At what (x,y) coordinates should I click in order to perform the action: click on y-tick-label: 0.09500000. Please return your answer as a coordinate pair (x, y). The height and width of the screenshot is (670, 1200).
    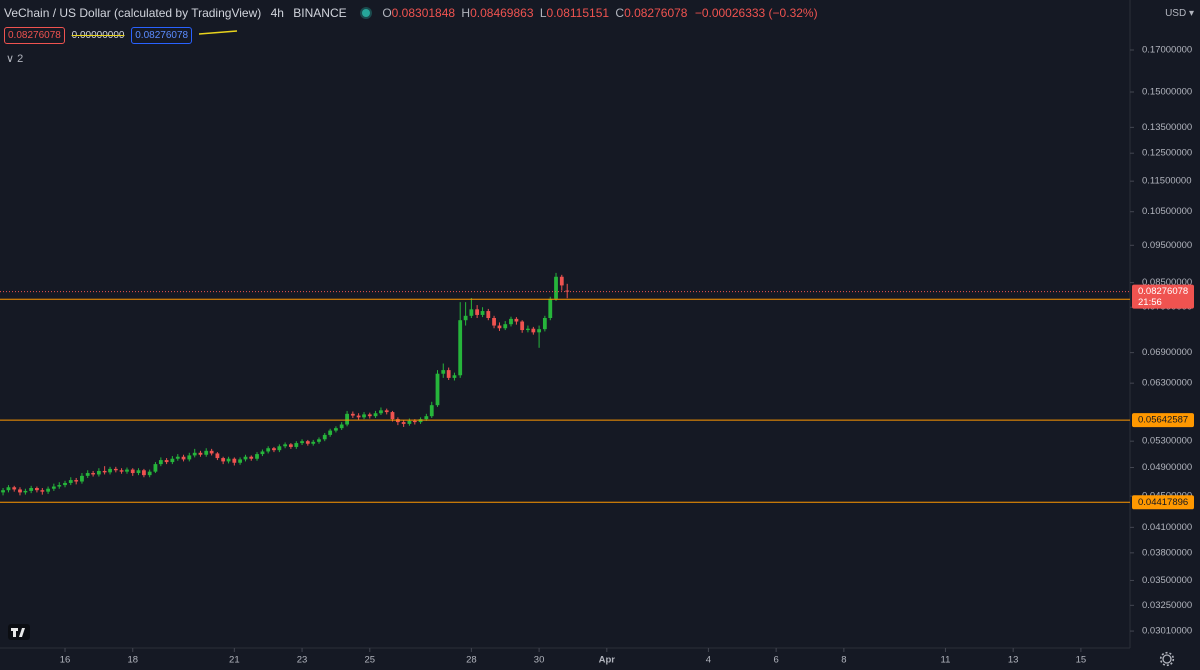
    Looking at the image, I should click on (1167, 245).